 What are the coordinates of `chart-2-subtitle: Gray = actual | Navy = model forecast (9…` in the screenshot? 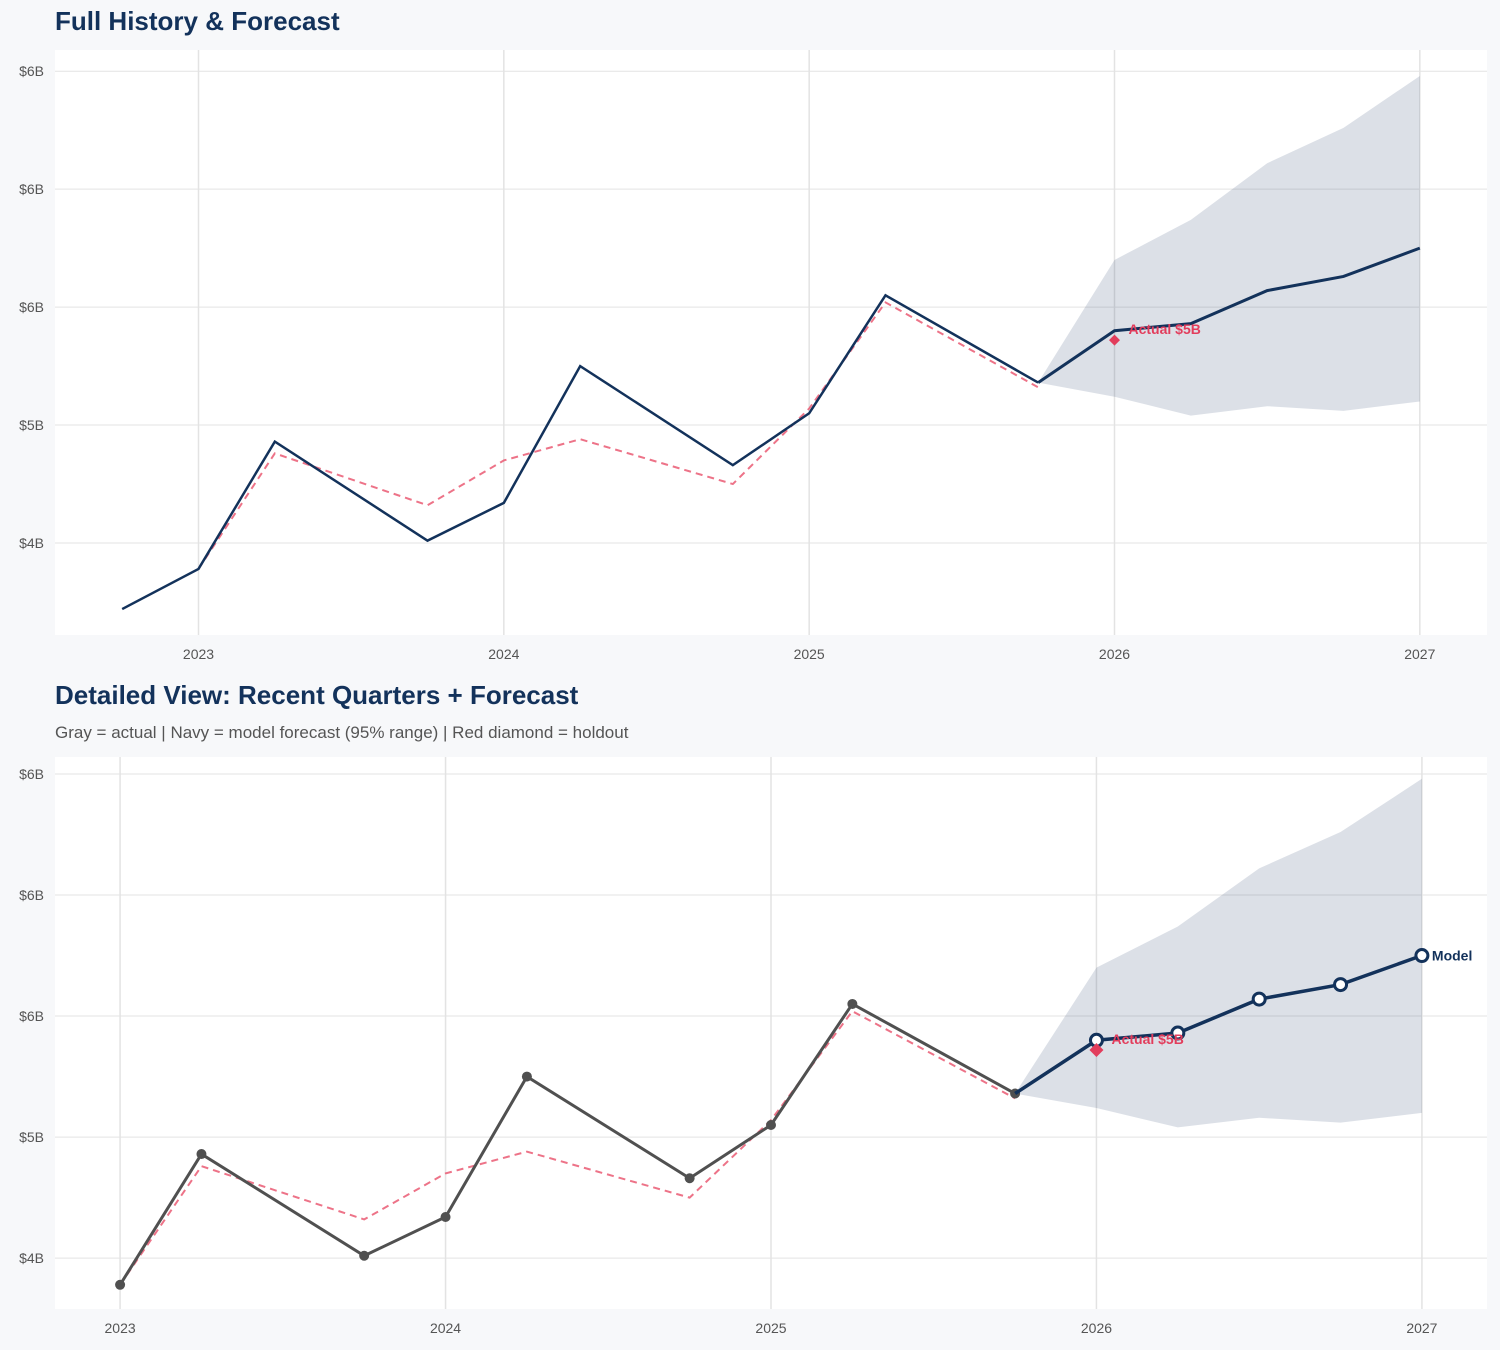 It's located at (342, 732).